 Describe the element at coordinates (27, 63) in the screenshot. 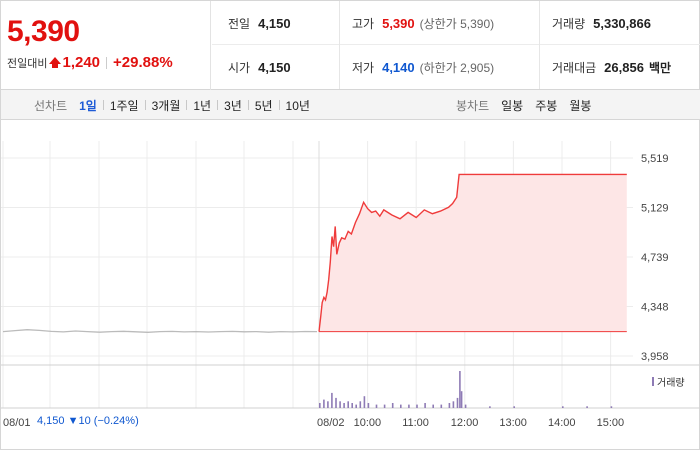

I see `change-label: 전일대비` at that location.